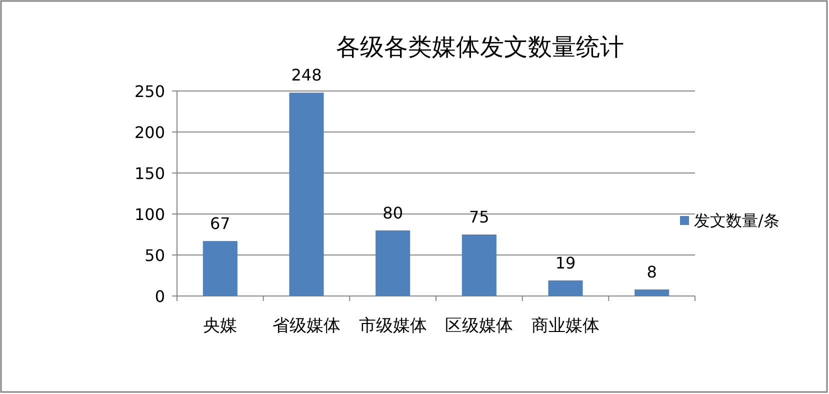 The width and height of the screenshot is (829, 394). I want to click on legend-label: 发文数量/条, so click(737, 220).